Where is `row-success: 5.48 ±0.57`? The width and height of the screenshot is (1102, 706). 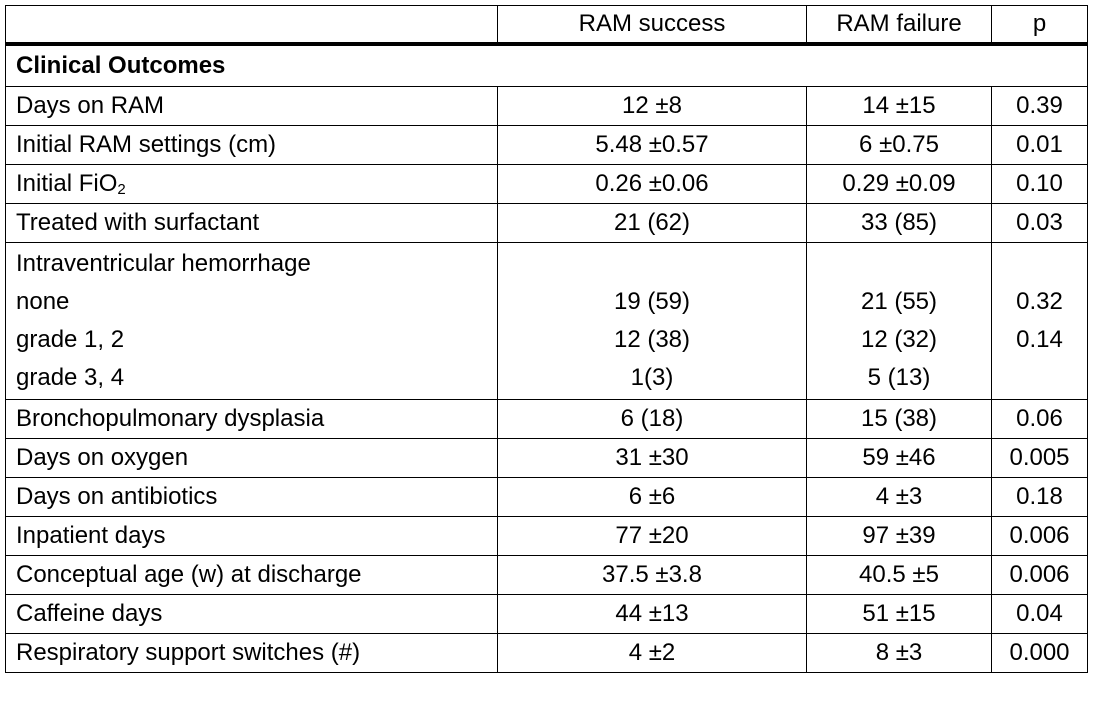 row-success: 5.48 ±0.57 is located at coordinates (652, 145).